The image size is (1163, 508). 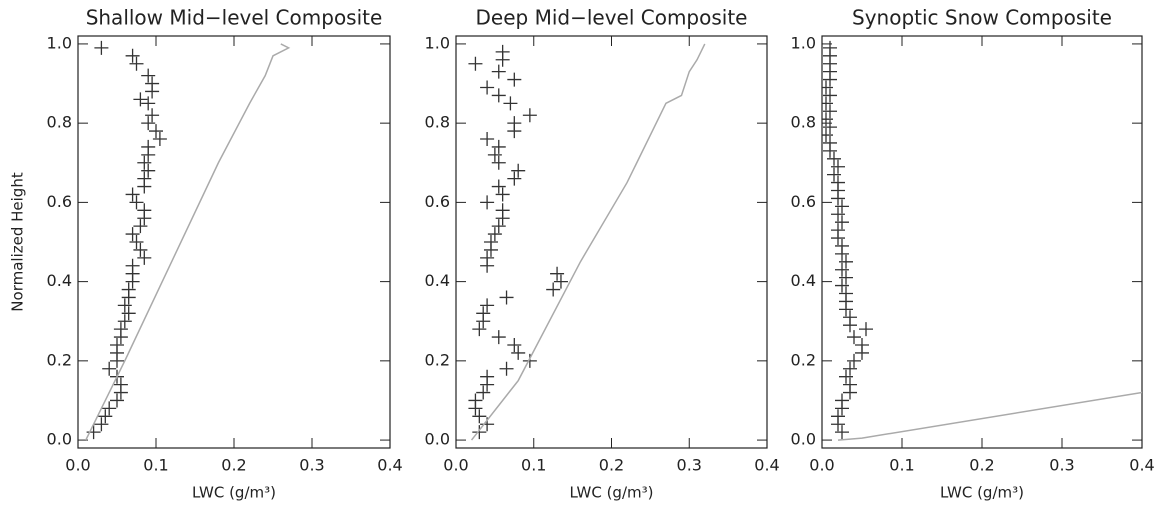 What do you see at coordinates (803, 201) in the screenshot?
I see `y-tick-label: 0.6` at bounding box center [803, 201].